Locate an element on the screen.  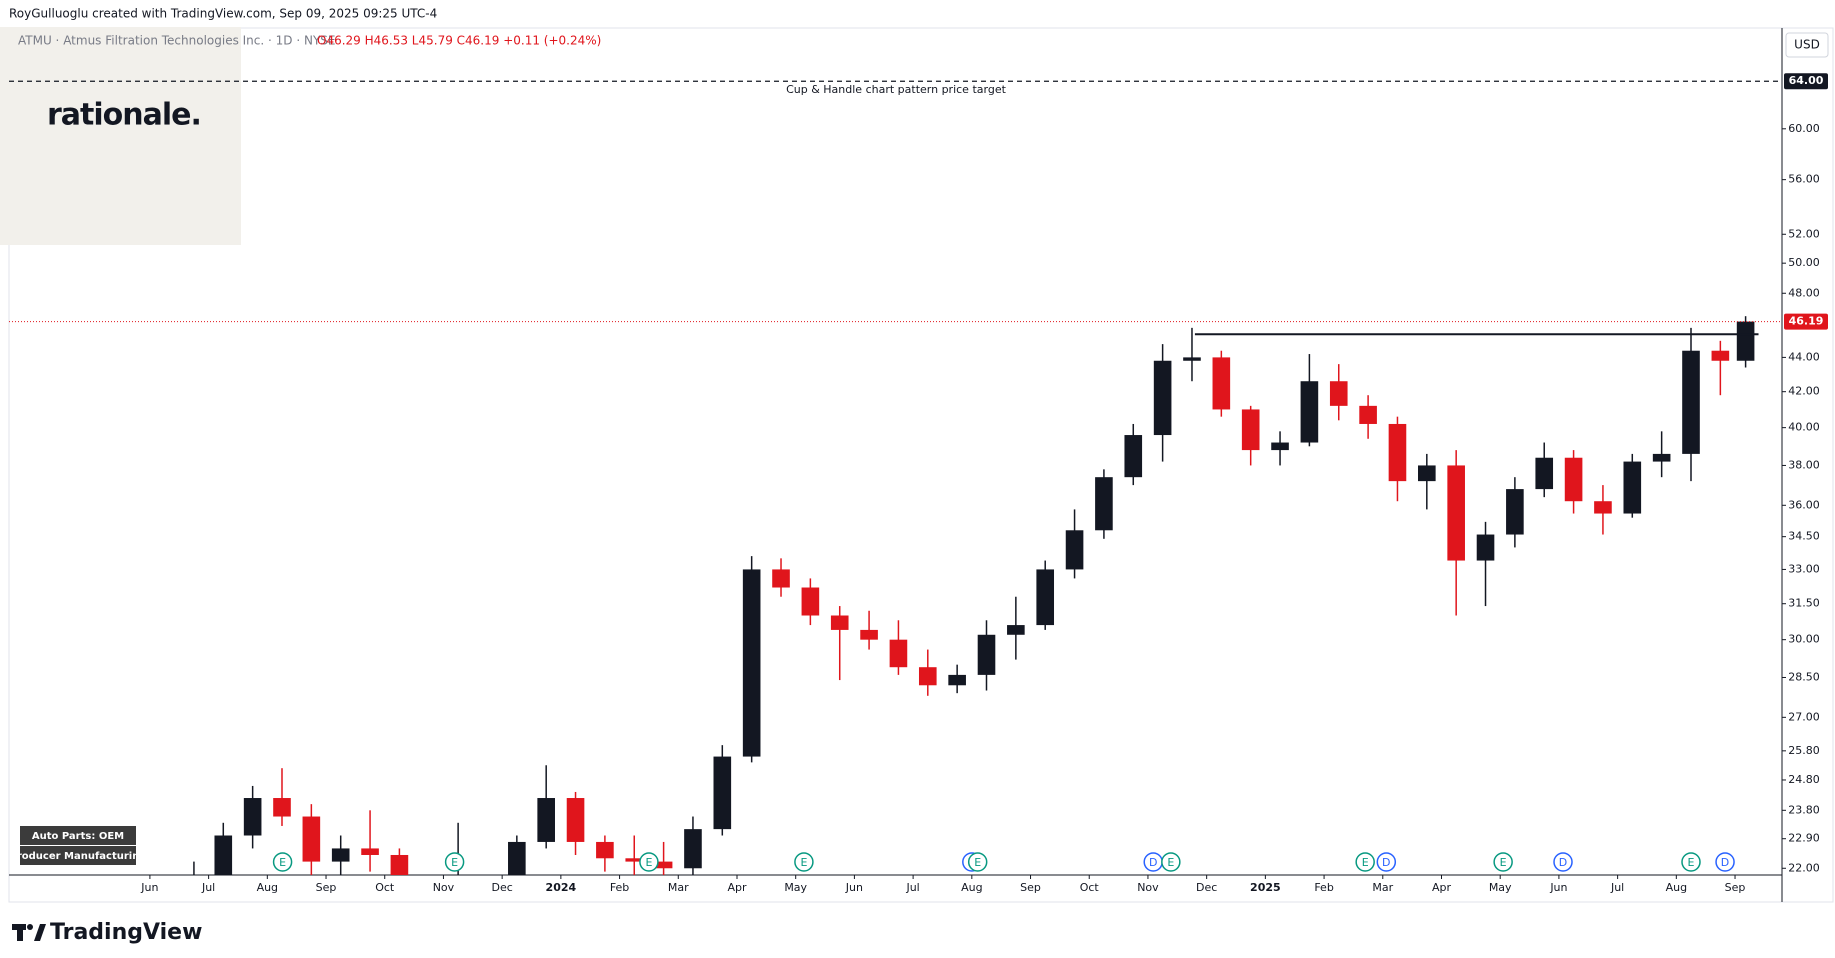
badge: Producer Manufacturing is located at coordinates (77, 856).